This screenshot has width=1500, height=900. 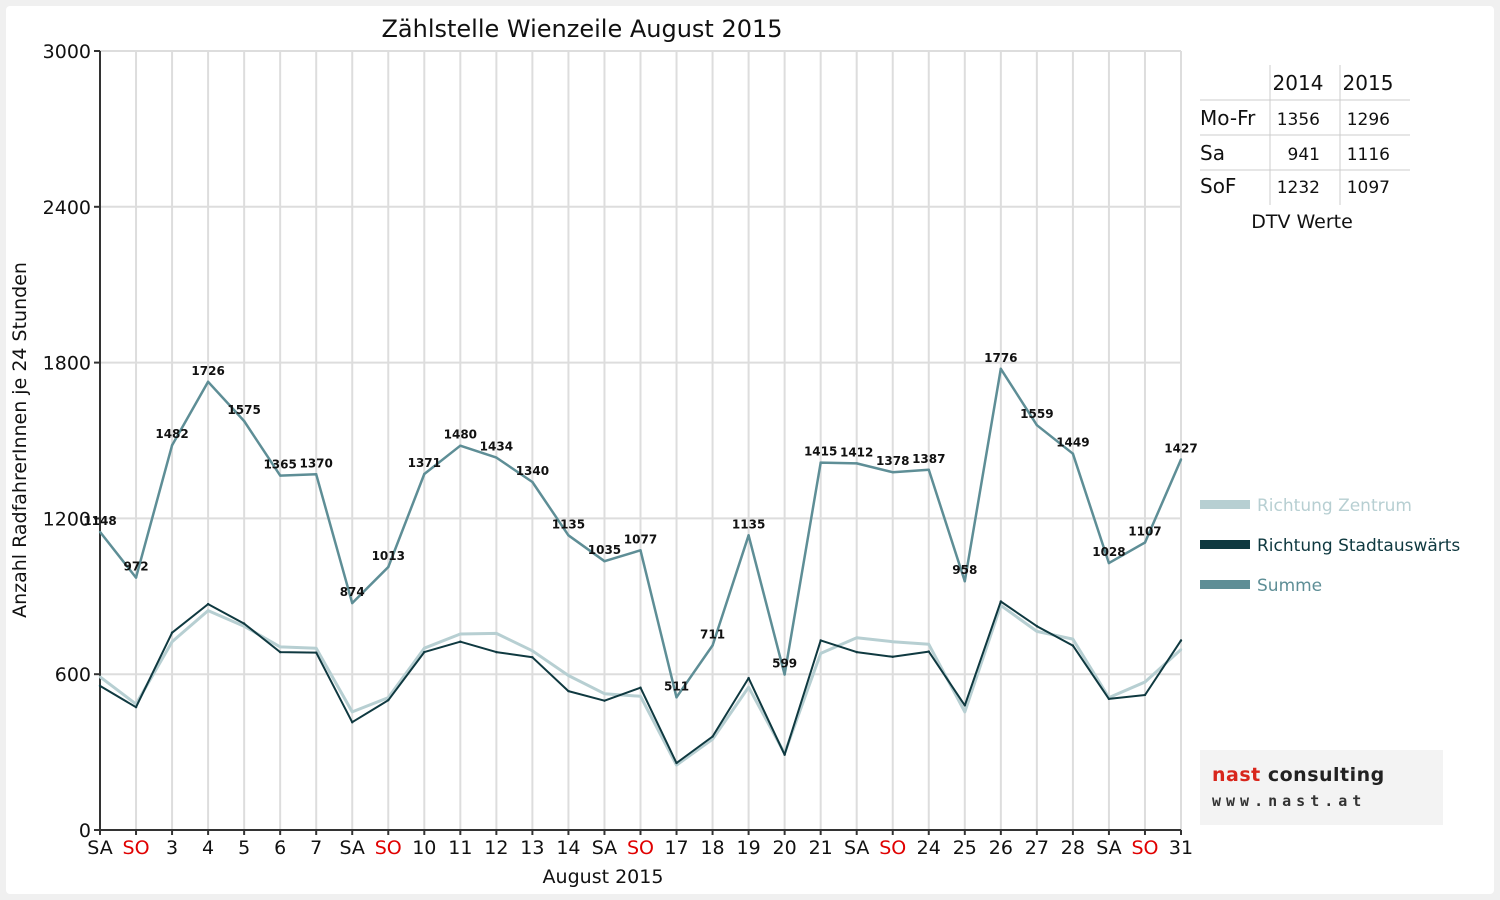 I want to click on x-tick-label: 6, so click(x=280, y=848).